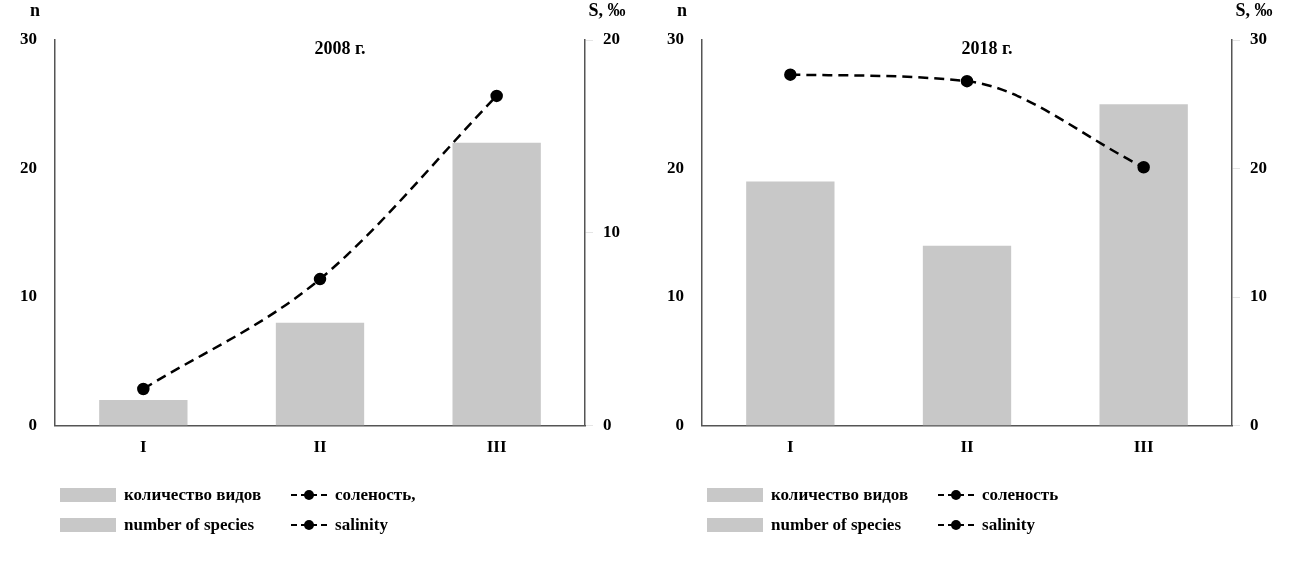 This screenshot has width=1294, height=581. I want to click on chart-title: 2008 г., so click(340, 47).